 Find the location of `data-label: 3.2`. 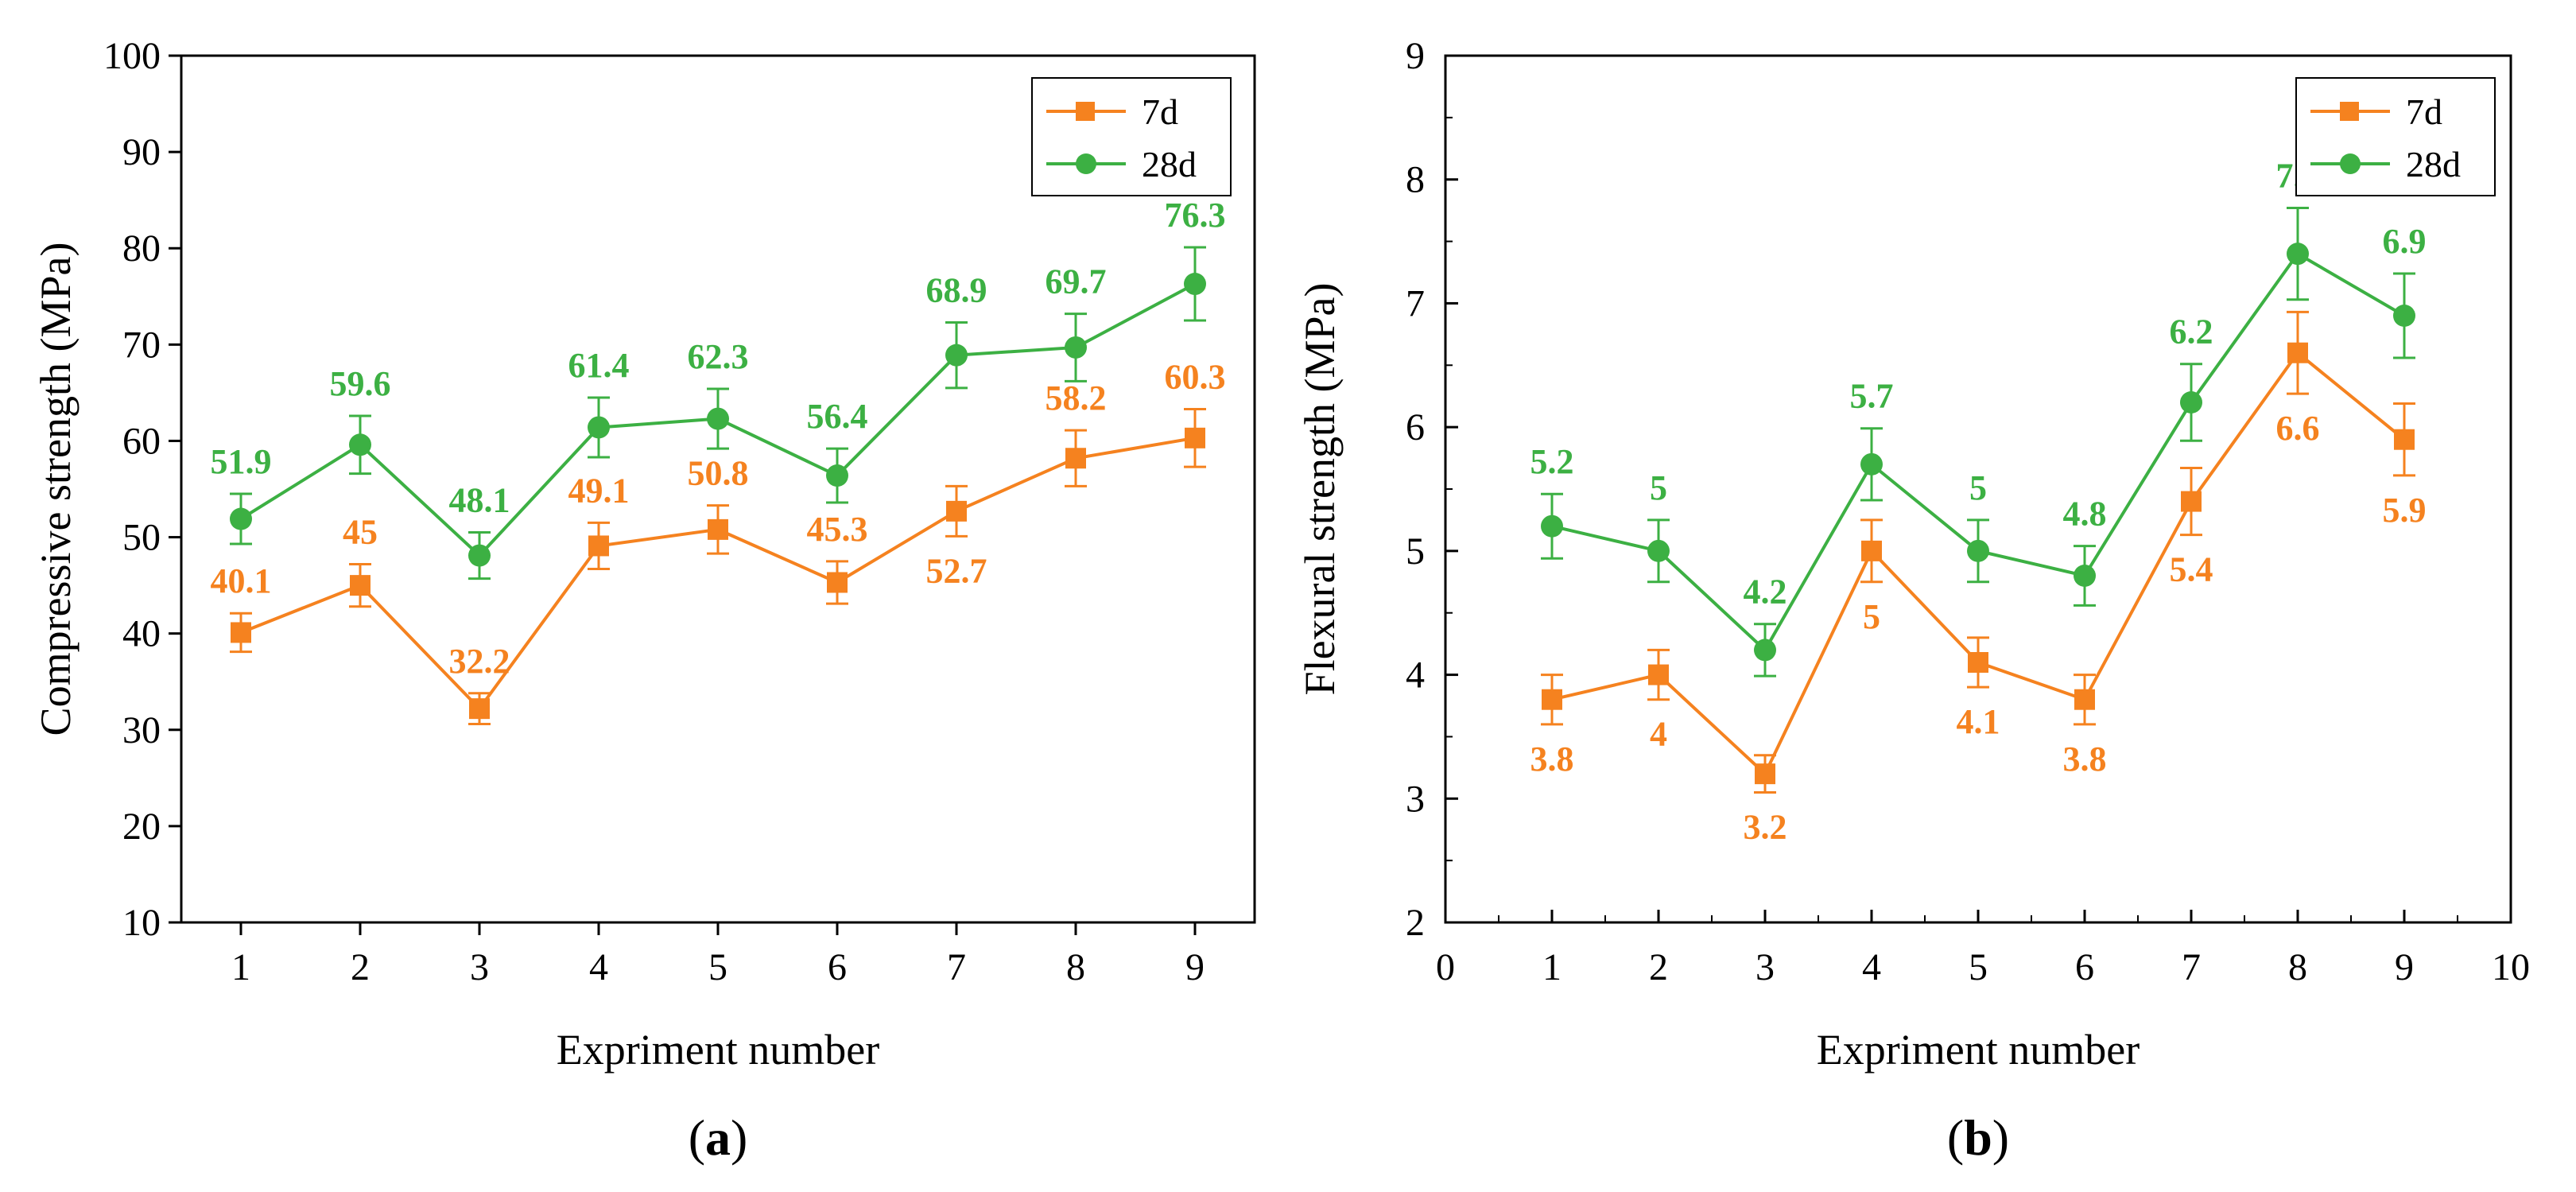

data-label: 3.2 is located at coordinates (1765, 827).